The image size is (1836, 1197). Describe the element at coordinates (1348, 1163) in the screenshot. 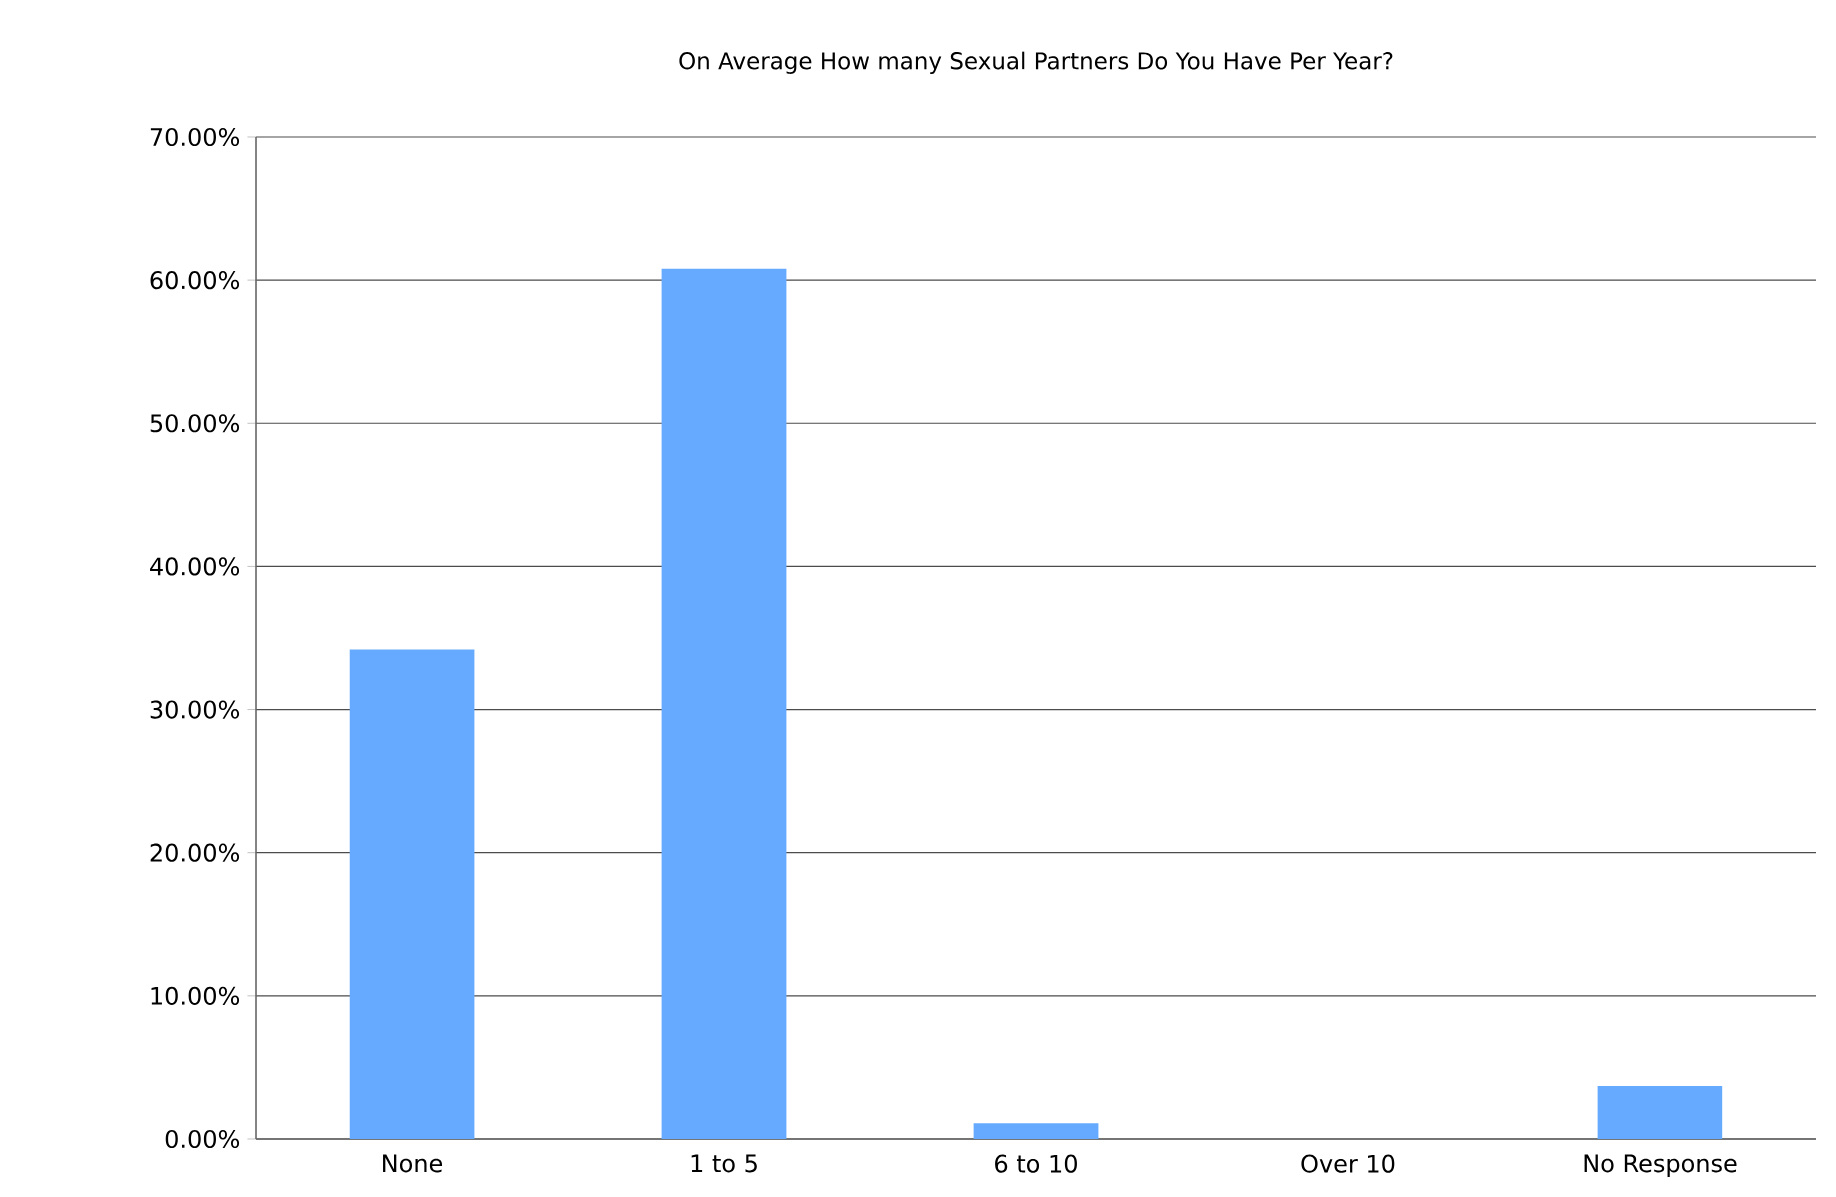

I see `x-tick-label: Over 10` at that location.